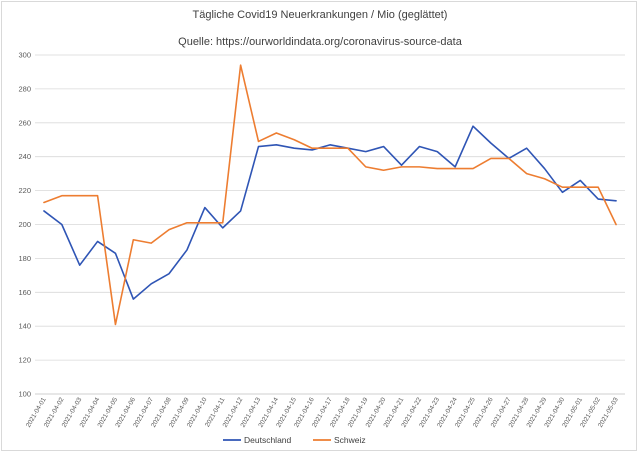  Describe the element at coordinates (24, 88) in the screenshot. I see `y-tick-label: 280` at that location.